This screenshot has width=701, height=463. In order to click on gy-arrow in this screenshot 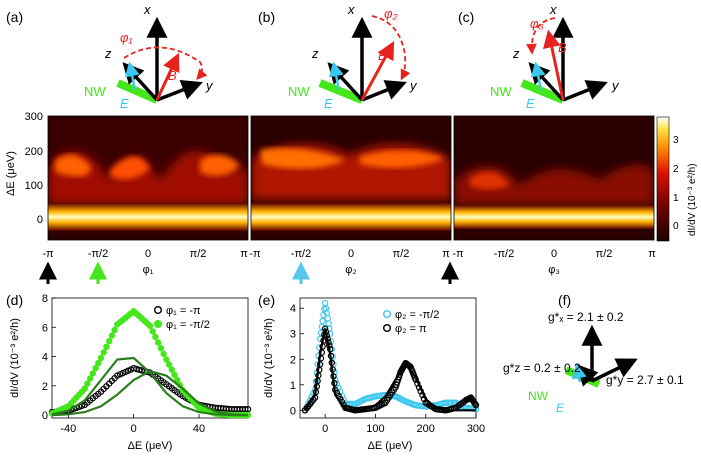, I will do `click(614, 370)`.